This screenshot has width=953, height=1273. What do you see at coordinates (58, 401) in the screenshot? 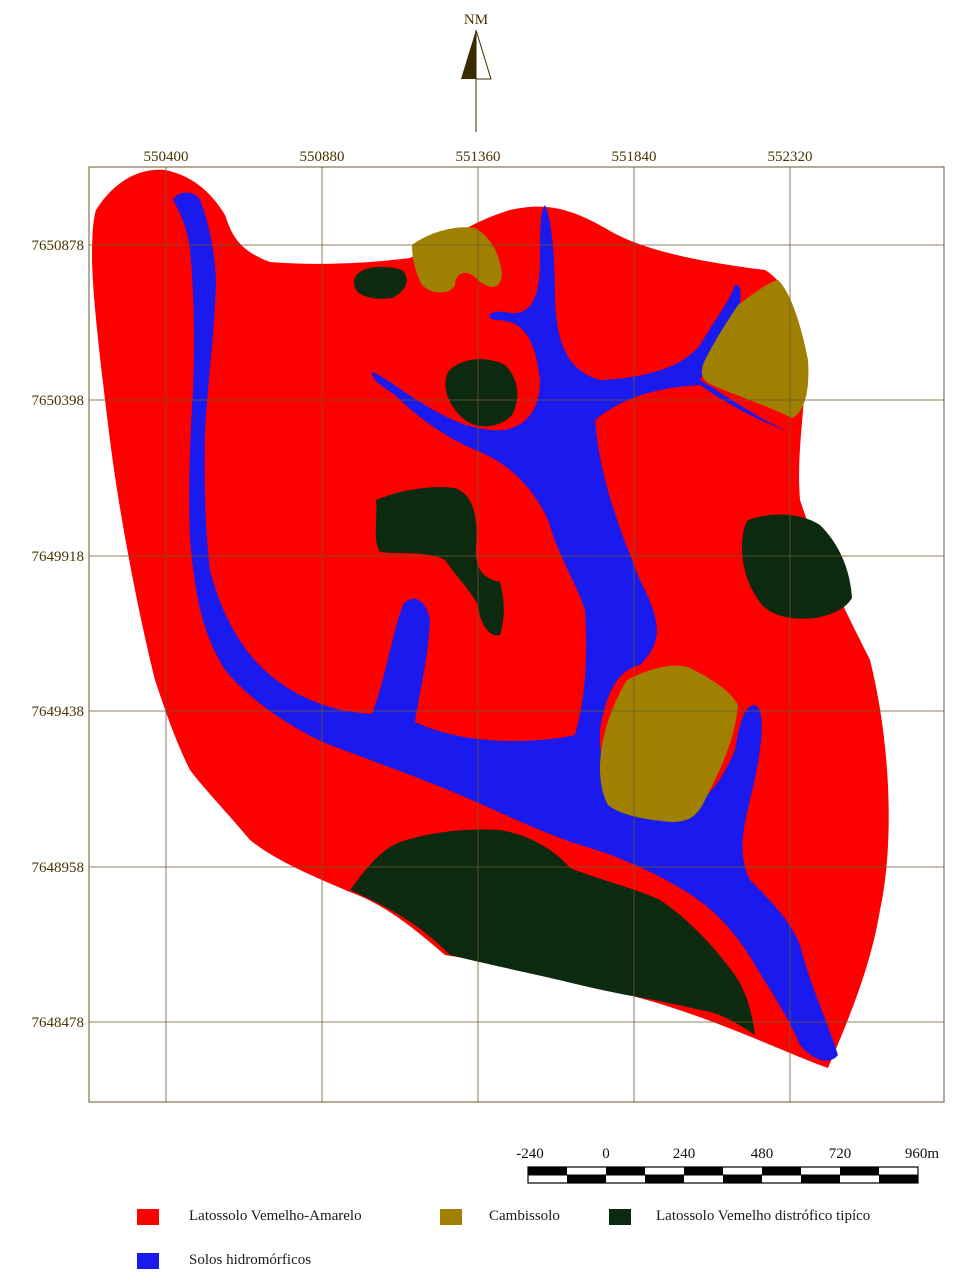
I see `y-label: 7650398` at bounding box center [58, 401].